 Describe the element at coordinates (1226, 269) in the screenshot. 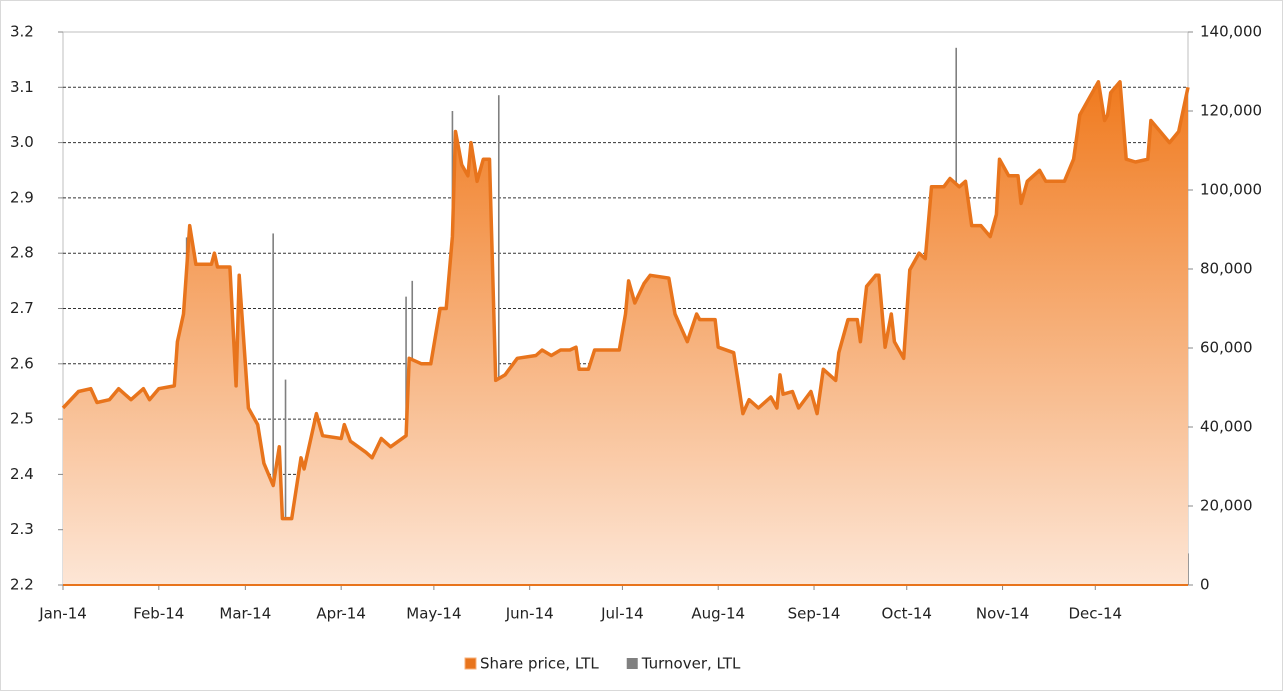

I see `y2-tick-label: 80,000` at that location.